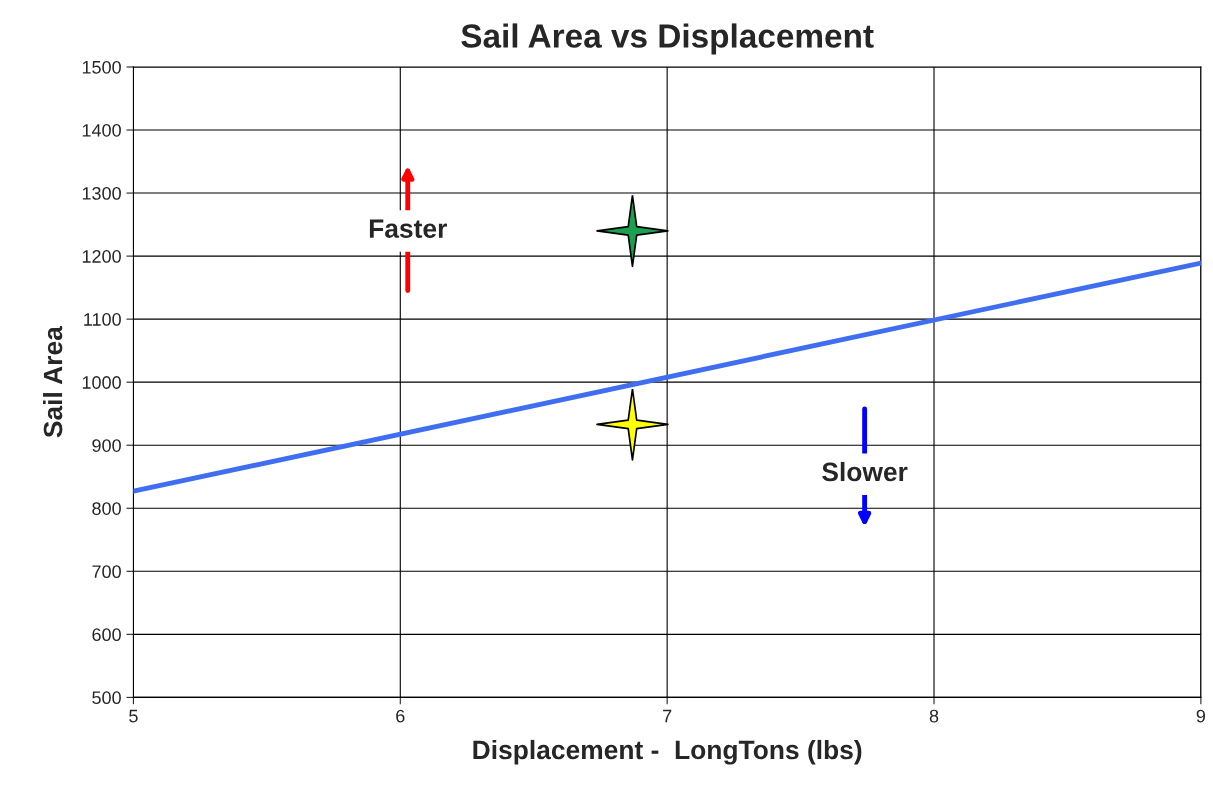  What do you see at coordinates (667, 716) in the screenshot?
I see `x-tick-label: 7` at bounding box center [667, 716].